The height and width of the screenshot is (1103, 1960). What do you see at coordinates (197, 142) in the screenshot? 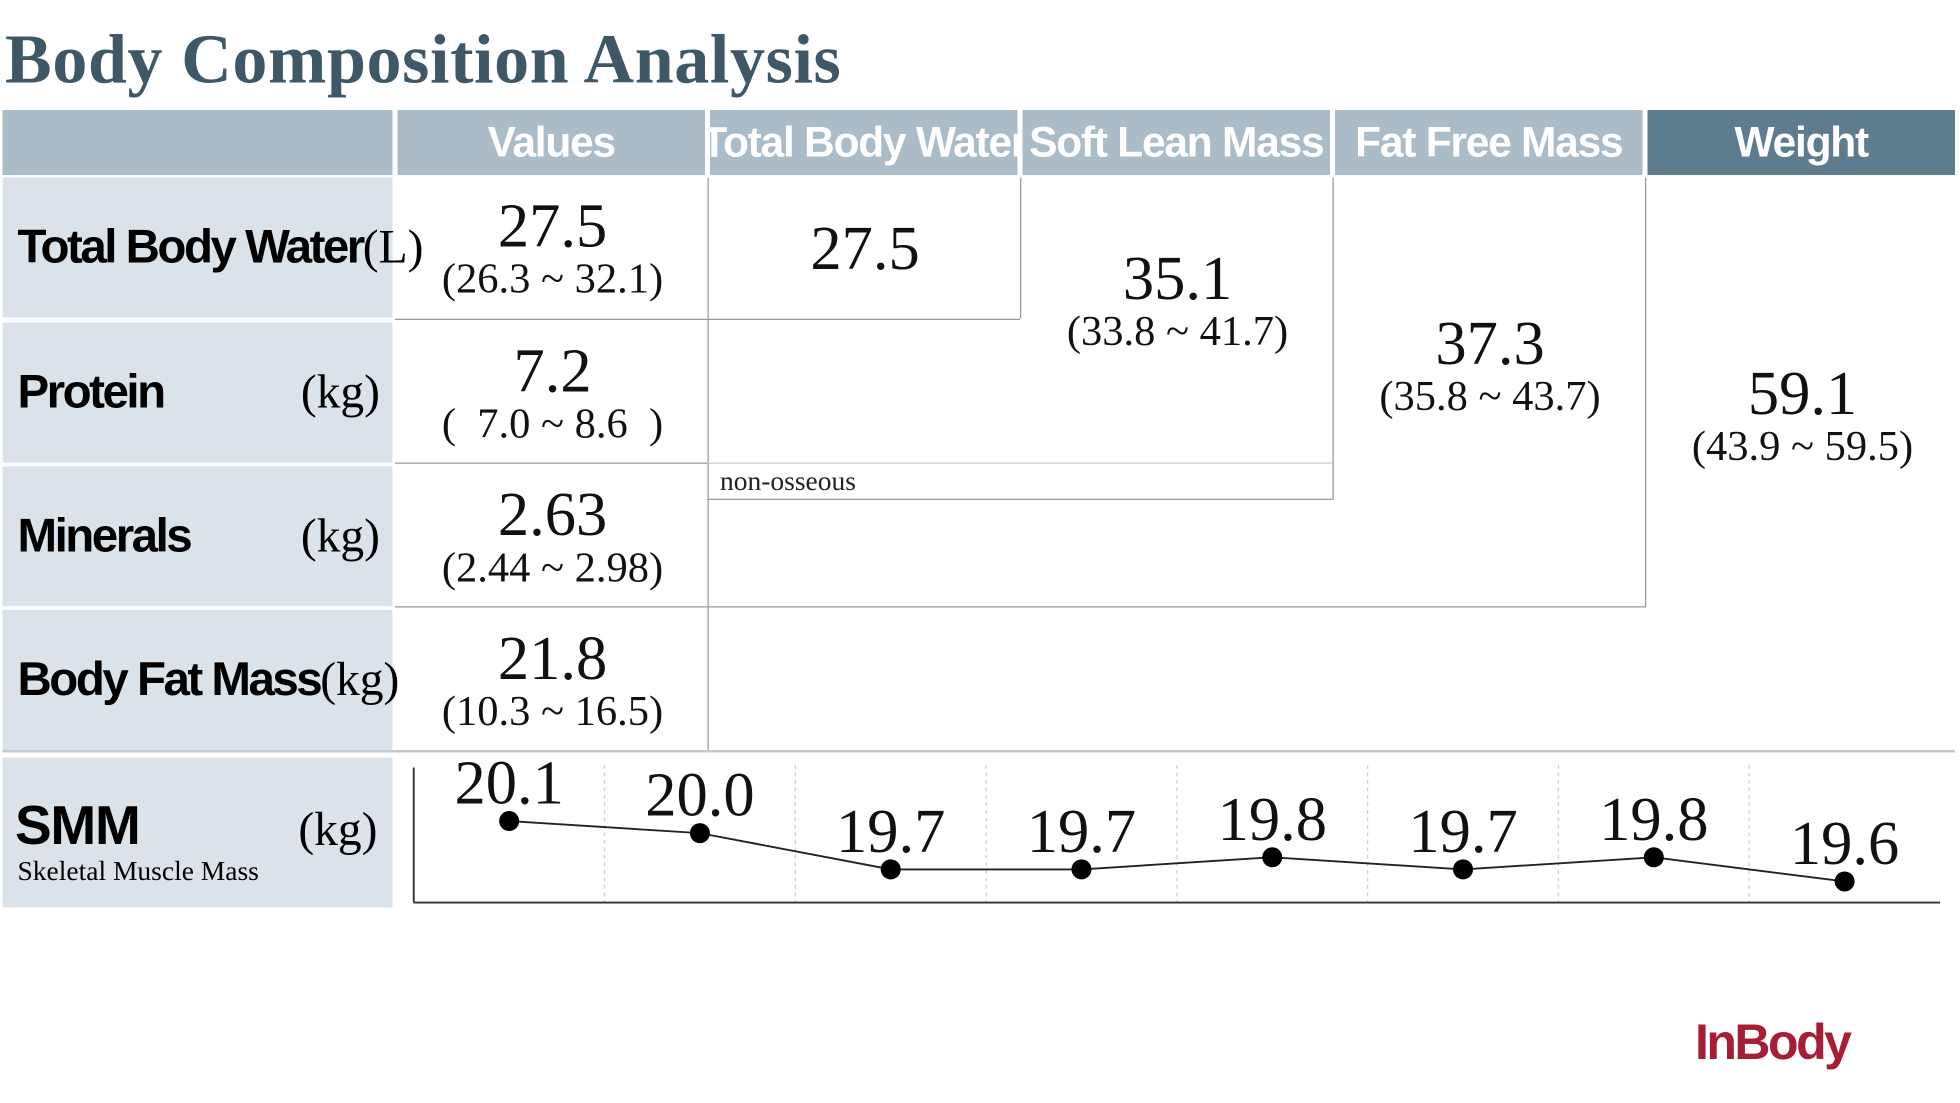
I see `header-blank` at bounding box center [197, 142].